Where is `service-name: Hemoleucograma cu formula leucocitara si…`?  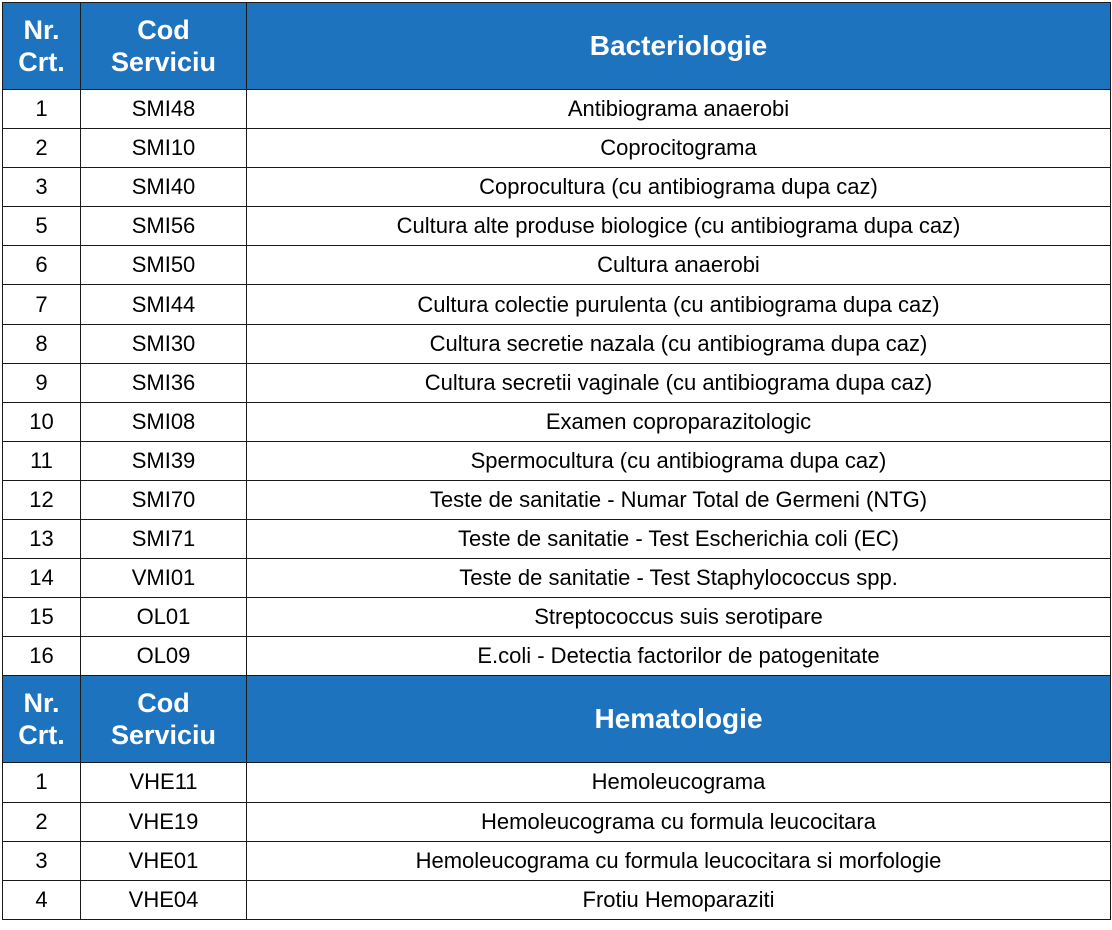 service-name: Hemoleucograma cu formula leucocitara si… is located at coordinates (678, 860).